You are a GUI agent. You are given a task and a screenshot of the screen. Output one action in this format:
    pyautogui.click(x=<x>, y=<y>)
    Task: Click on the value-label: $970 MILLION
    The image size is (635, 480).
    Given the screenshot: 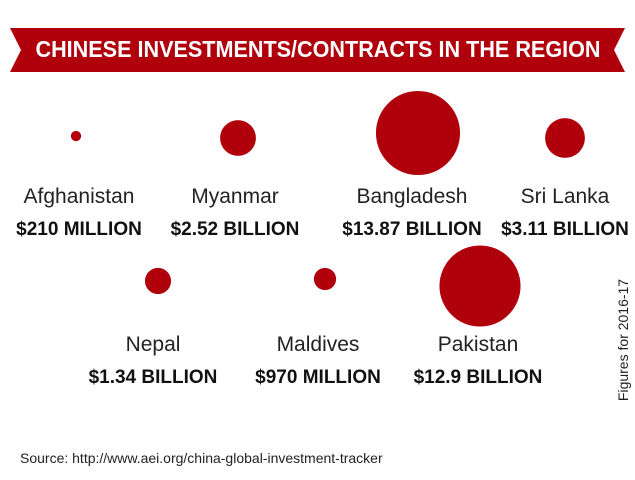 What is the action you would take?
    pyautogui.click(x=318, y=377)
    